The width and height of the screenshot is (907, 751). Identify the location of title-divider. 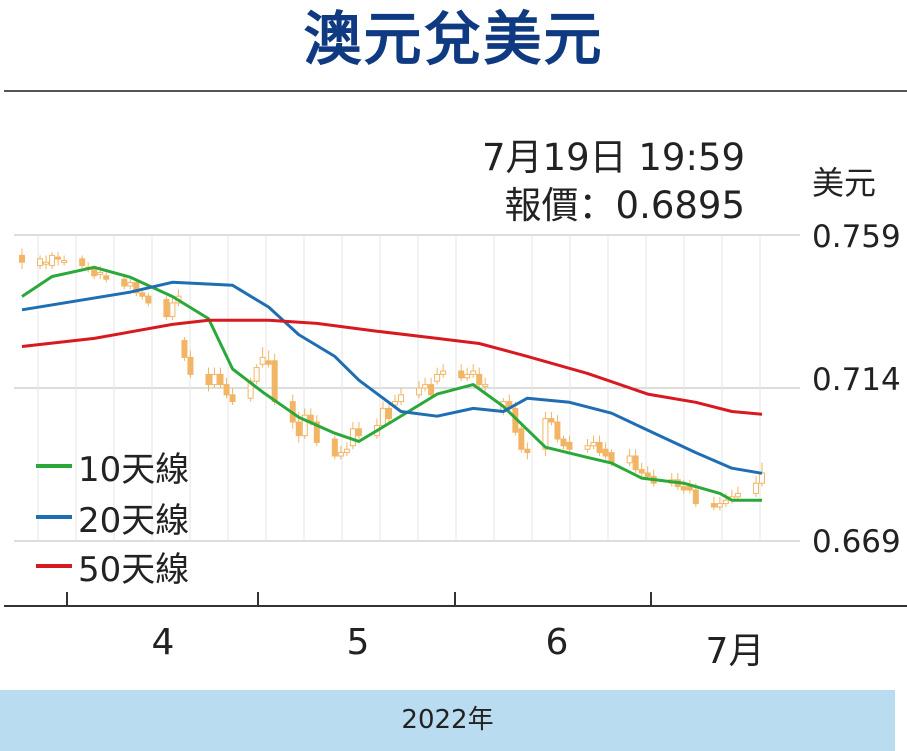
(455, 91).